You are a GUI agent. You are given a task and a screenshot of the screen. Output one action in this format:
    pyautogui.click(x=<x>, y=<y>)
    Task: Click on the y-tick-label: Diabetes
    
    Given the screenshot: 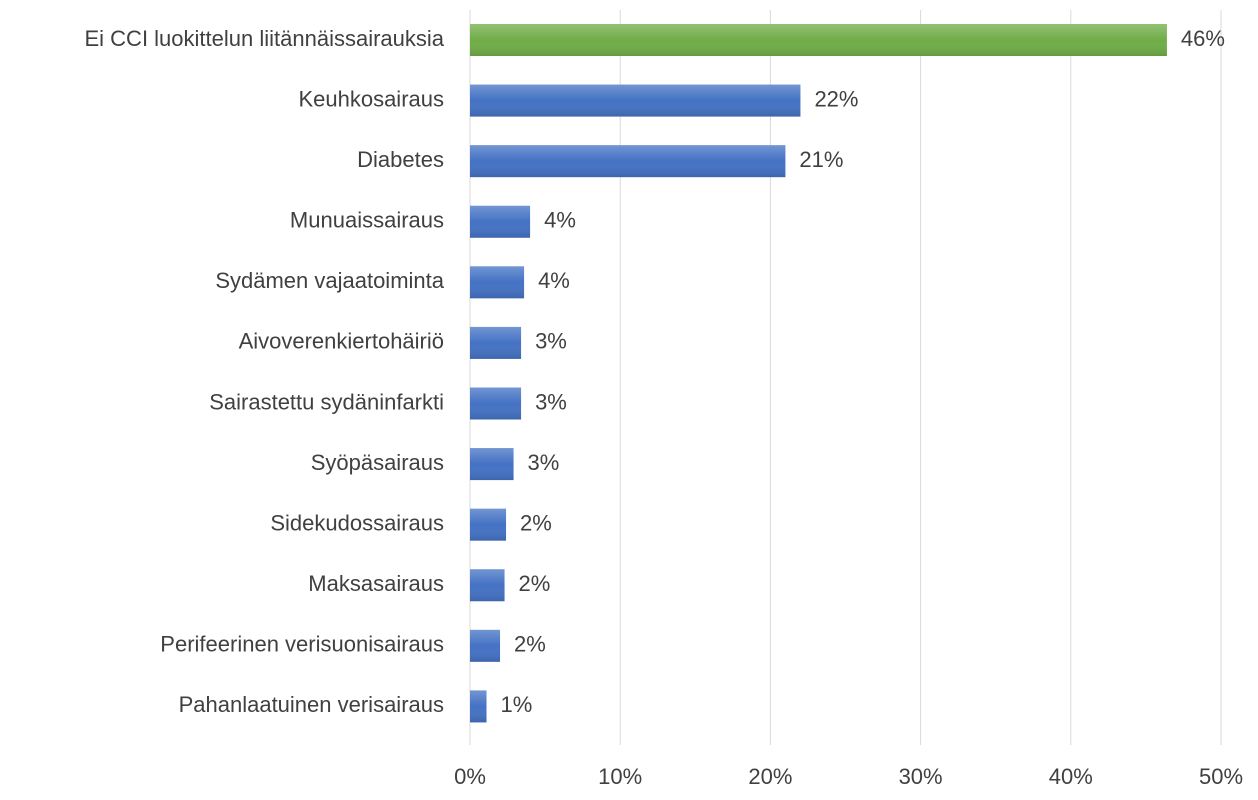 What is the action you would take?
    pyautogui.click(x=400, y=159)
    